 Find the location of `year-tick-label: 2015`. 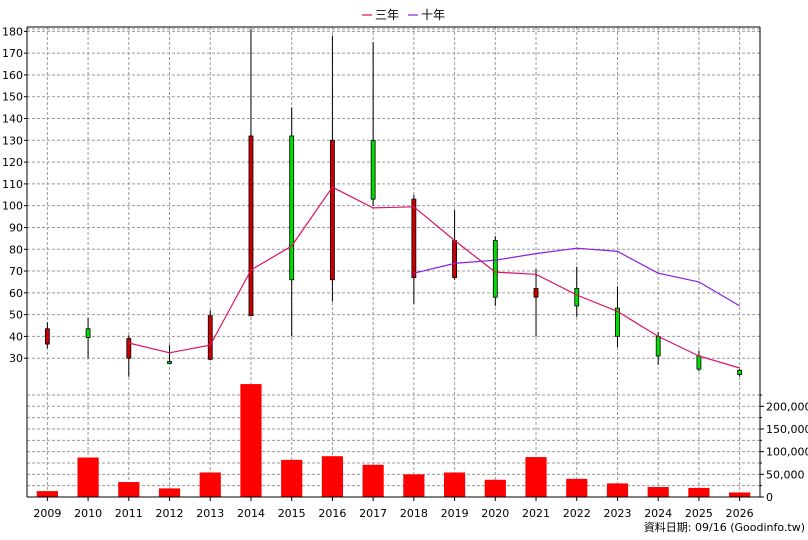

year-tick-label: 2015 is located at coordinates (292, 513).